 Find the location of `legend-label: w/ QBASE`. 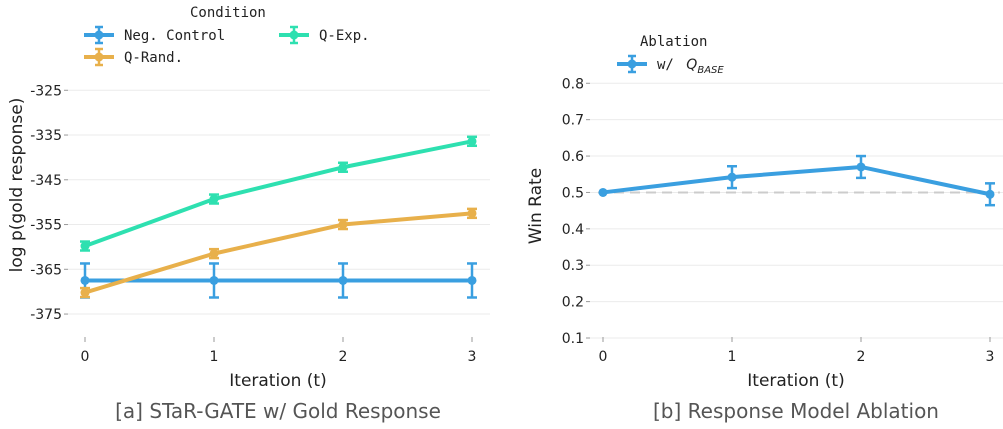

legend-label: w/ QBASE is located at coordinates (690, 66).